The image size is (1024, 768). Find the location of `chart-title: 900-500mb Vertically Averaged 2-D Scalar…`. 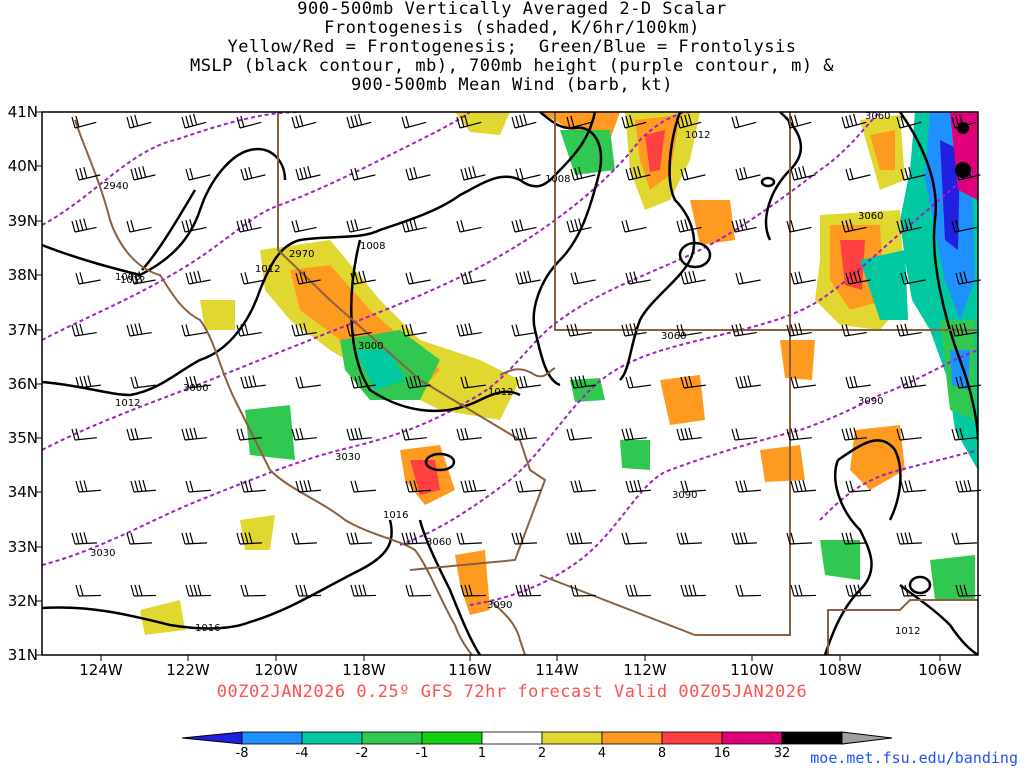

chart-title: 900-500mb Vertically Averaged 2-D Scalar… is located at coordinates (512, 47).